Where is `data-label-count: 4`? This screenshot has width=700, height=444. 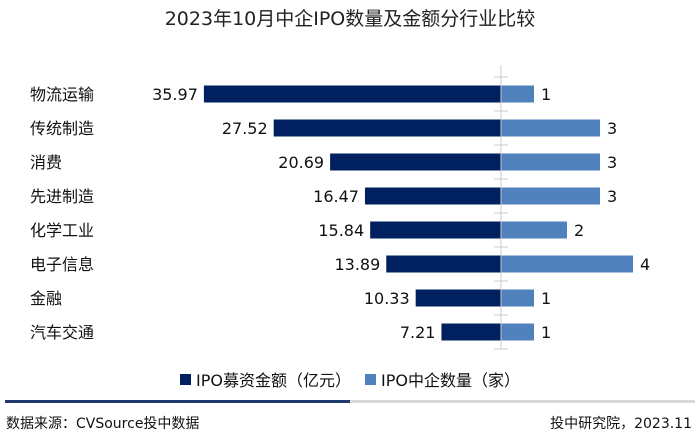 data-label-count: 4 is located at coordinates (645, 264).